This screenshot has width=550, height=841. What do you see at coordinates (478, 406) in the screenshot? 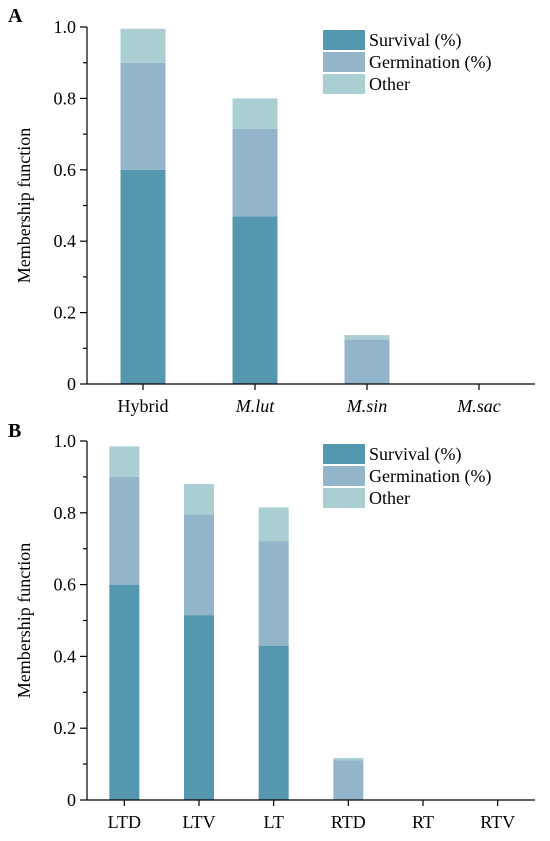
I see `x-tick-label: M.sac` at bounding box center [478, 406].